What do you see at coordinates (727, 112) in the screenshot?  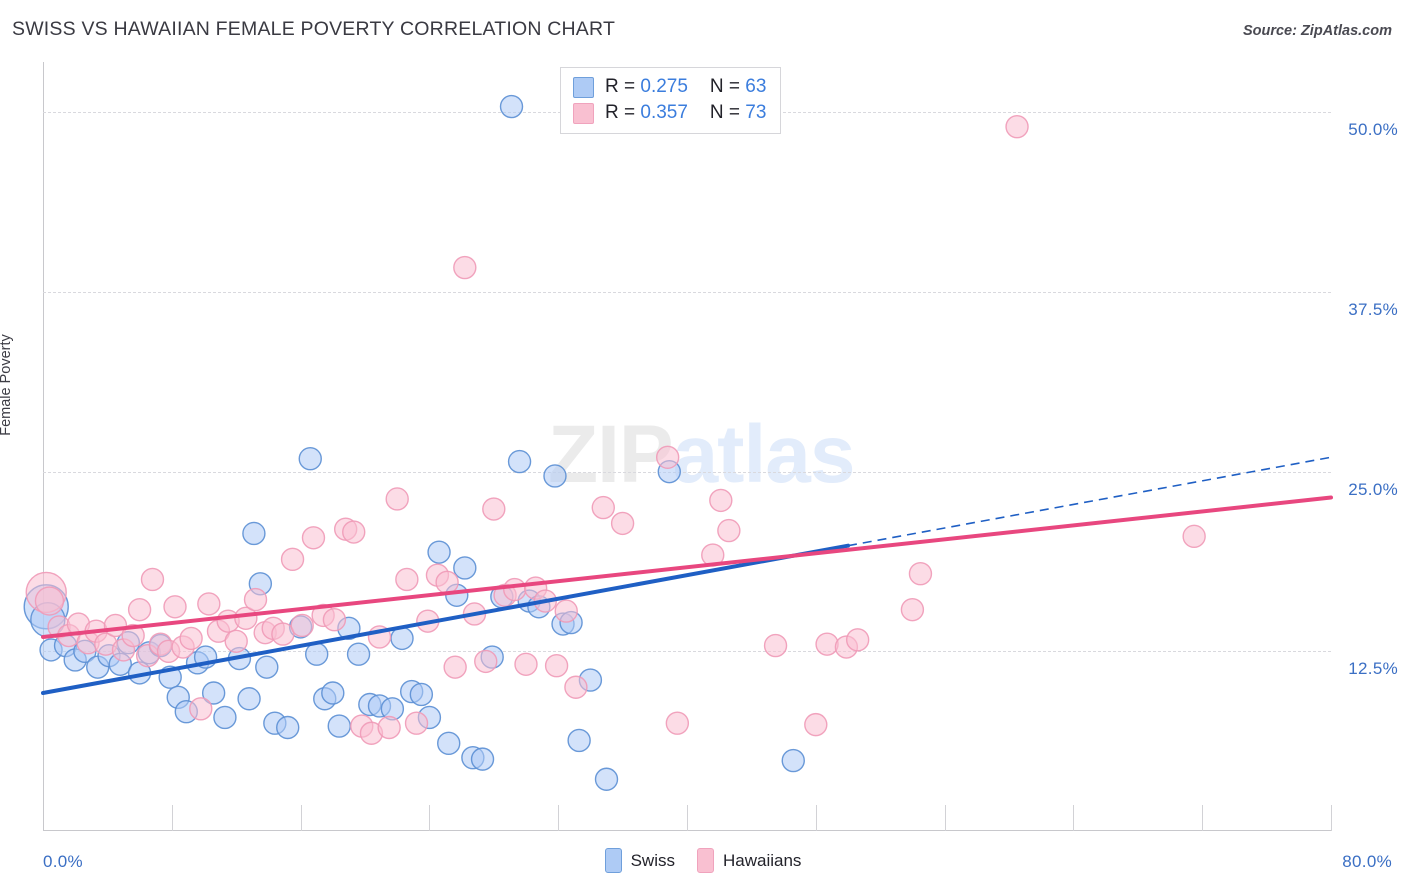 I see `legend-hawaiians-n-label: N =` at bounding box center [727, 112].